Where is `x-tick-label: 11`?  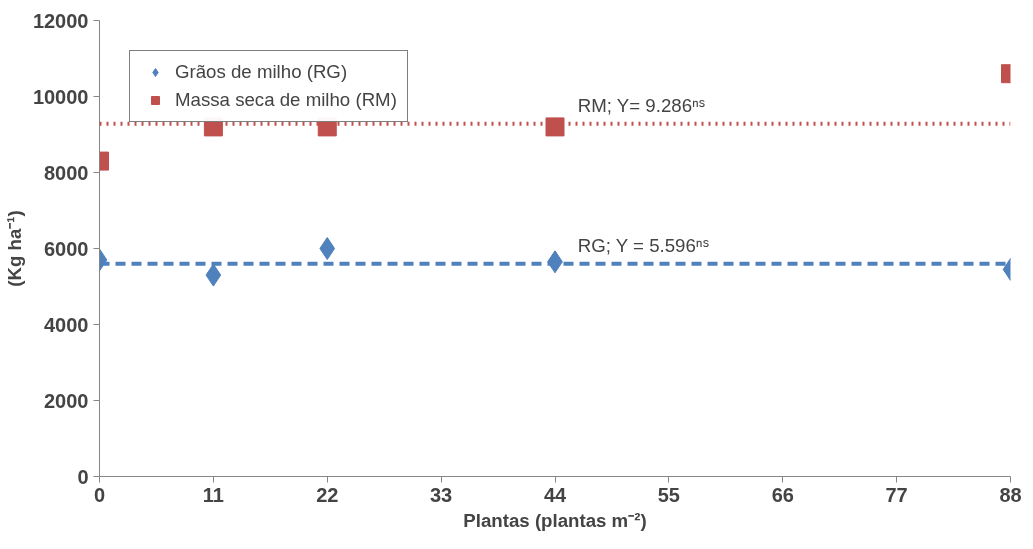
x-tick-label: 11 is located at coordinates (213, 494).